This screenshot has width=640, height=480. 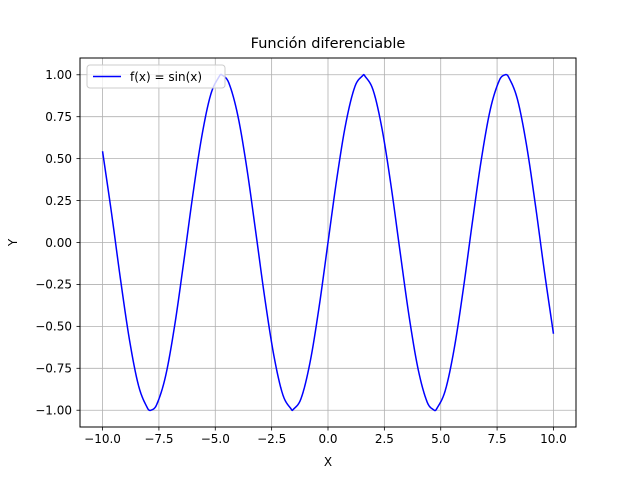 I want to click on chart-title: Función diferenciable, so click(x=328, y=44).